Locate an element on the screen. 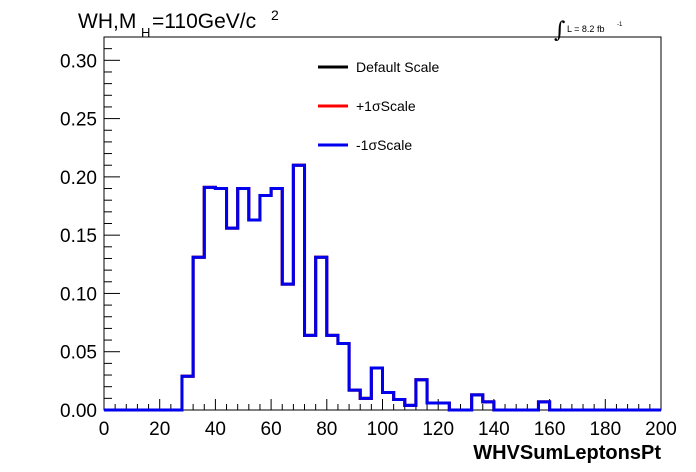 The width and height of the screenshot is (696, 472). lumi-superscript: -1 is located at coordinates (620, 25).